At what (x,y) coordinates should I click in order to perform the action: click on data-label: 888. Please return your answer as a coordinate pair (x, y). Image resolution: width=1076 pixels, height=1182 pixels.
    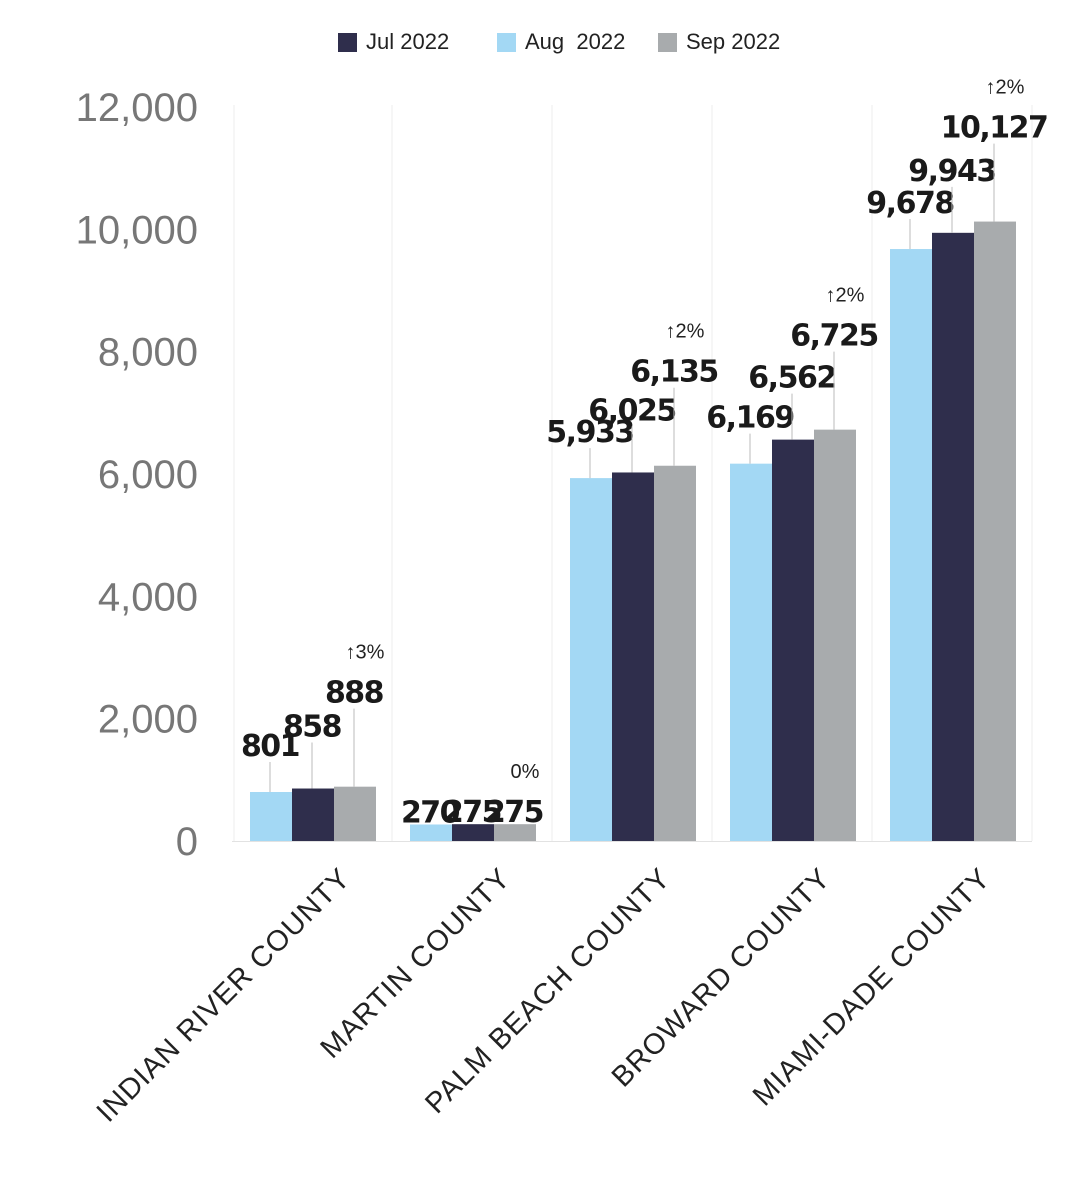
    Looking at the image, I should click on (354, 693).